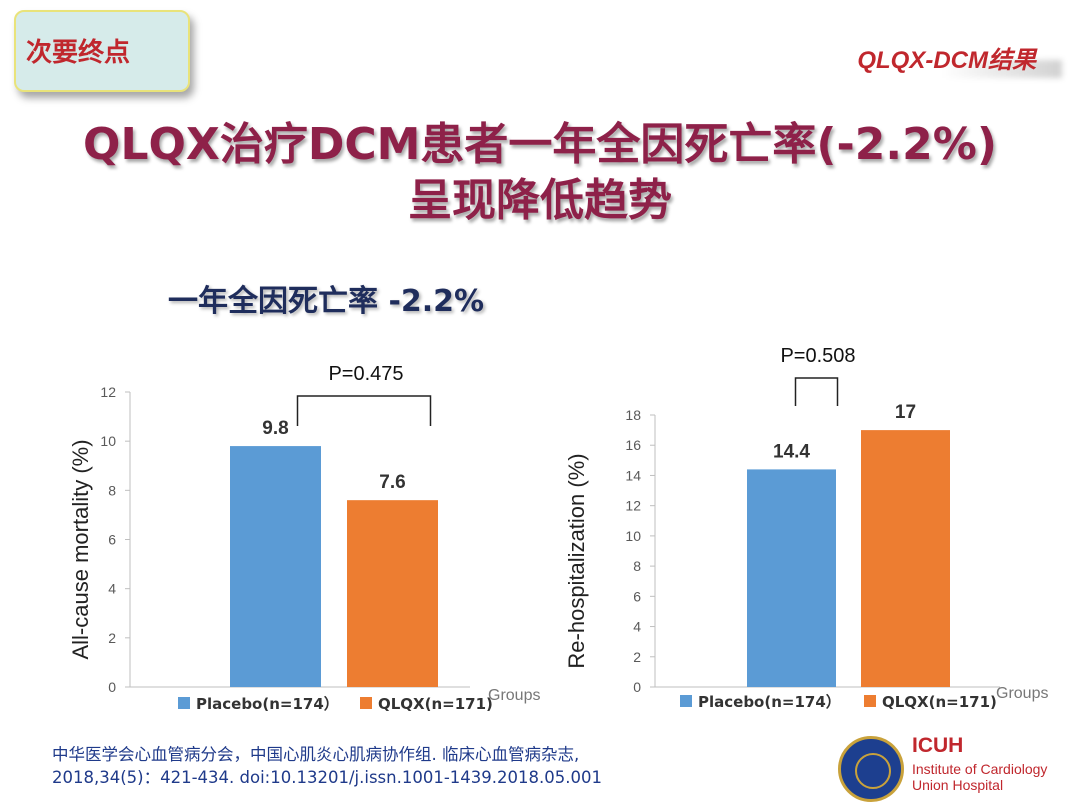 This screenshot has width=1080, height=810. What do you see at coordinates (80, 549) in the screenshot?
I see `chart1-y-axis-label: All-cause mortality (%)` at bounding box center [80, 549].